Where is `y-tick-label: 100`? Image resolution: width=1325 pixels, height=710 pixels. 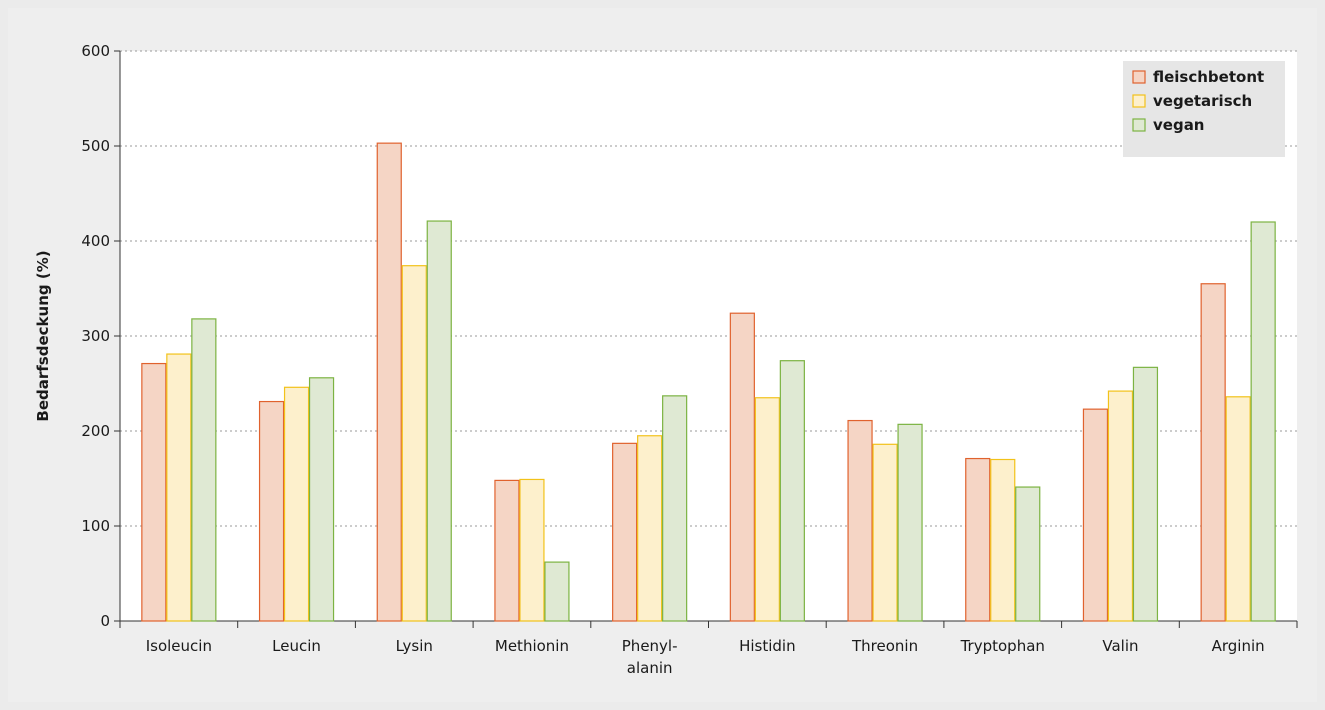
y-tick-label: 100 is located at coordinates (95, 526).